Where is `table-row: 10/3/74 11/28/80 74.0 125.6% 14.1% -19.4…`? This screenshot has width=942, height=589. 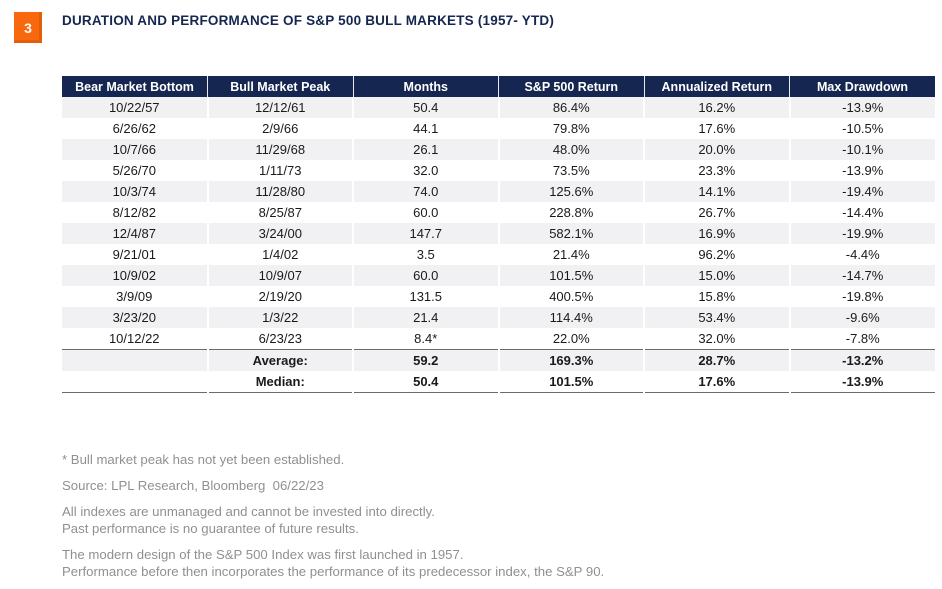
table-row: 10/3/74 11/28/80 74.0 125.6% 14.1% -19.4… is located at coordinates (498, 191).